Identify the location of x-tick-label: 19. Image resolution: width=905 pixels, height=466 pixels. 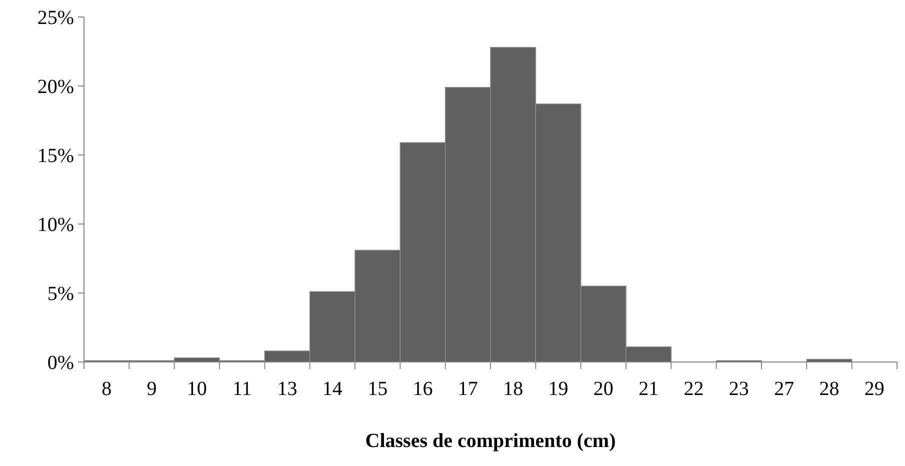
(558, 389).